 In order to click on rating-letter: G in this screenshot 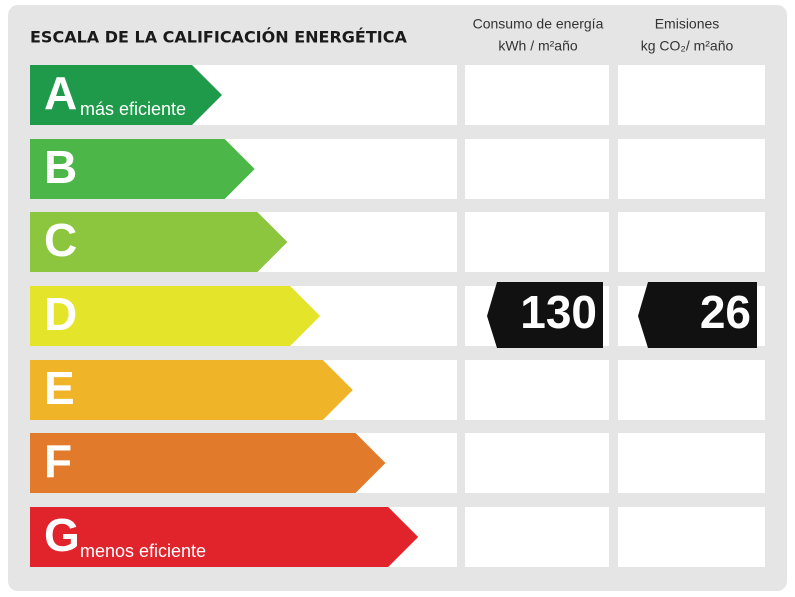, I will do `click(62, 535)`.